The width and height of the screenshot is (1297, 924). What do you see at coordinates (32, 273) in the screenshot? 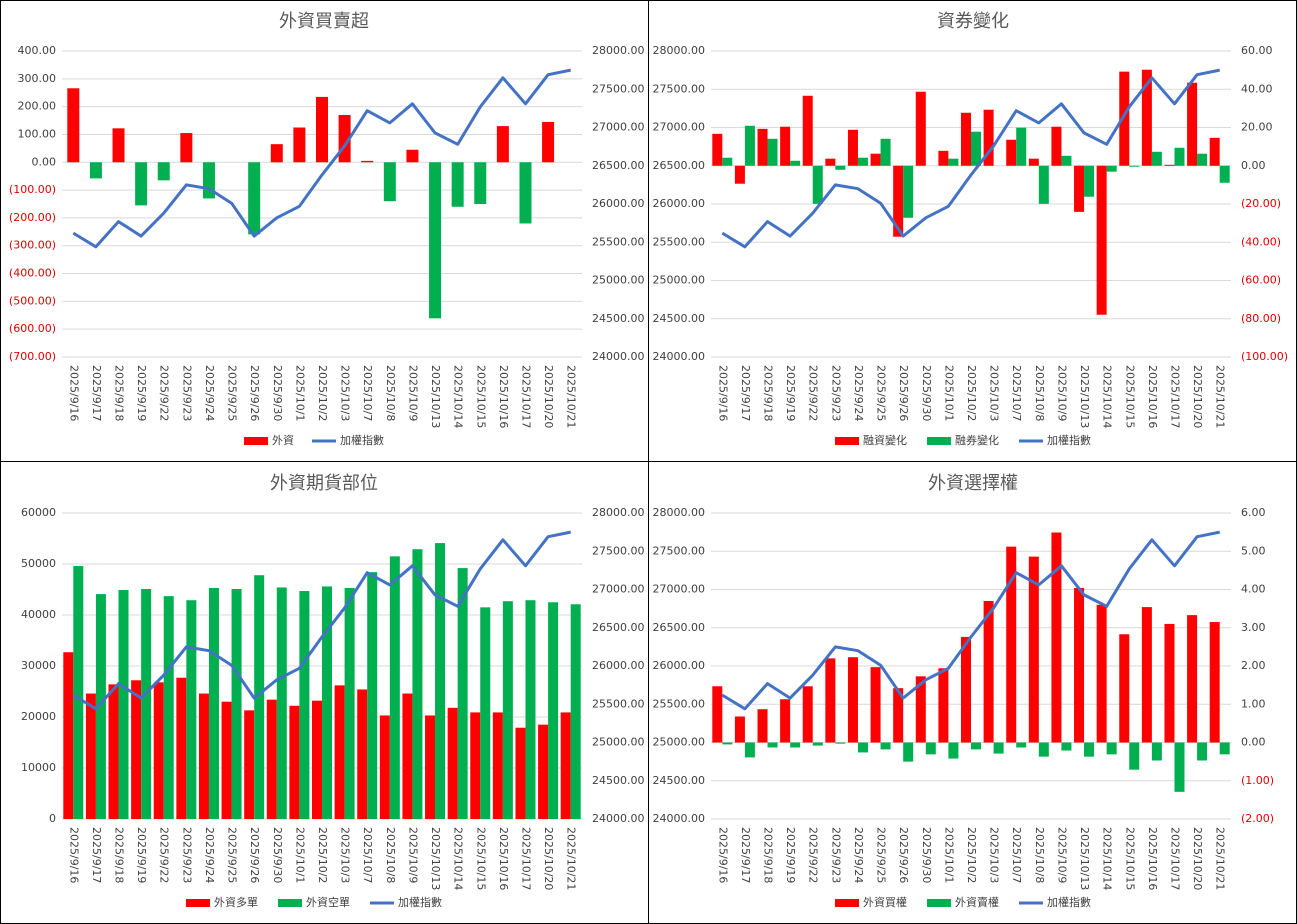
I see `y-tick-label: (400.00)` at bounding box center [32, 273].